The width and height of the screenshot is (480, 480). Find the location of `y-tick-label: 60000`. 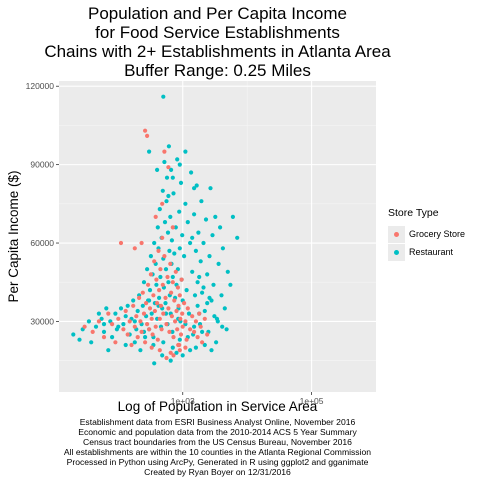

y-tick-label: 60000 is located at coordinates (42, 243).